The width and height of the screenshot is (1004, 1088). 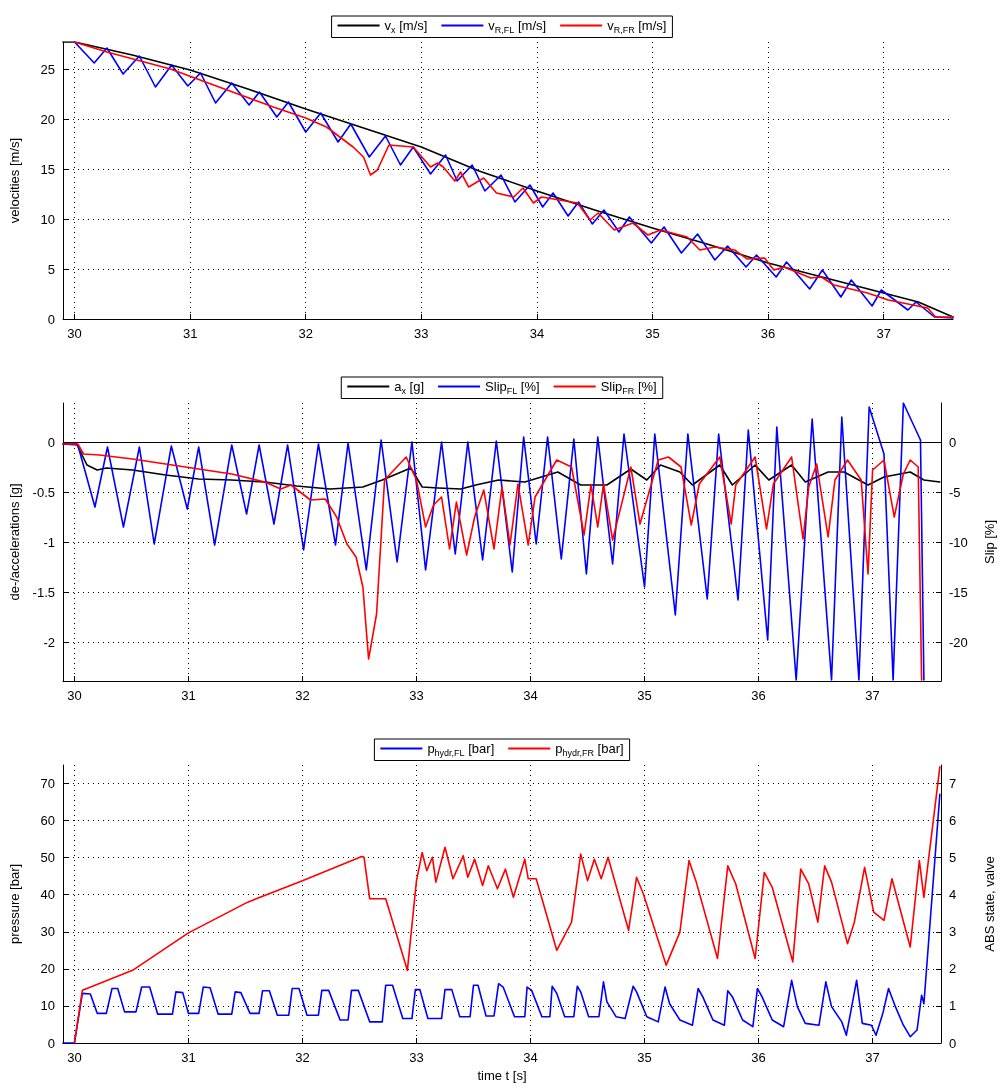 What do you see at coordinates (43, 492) in the screenshot?
I see `y-tick-label: -0.5` at bounding box center [43, 492].